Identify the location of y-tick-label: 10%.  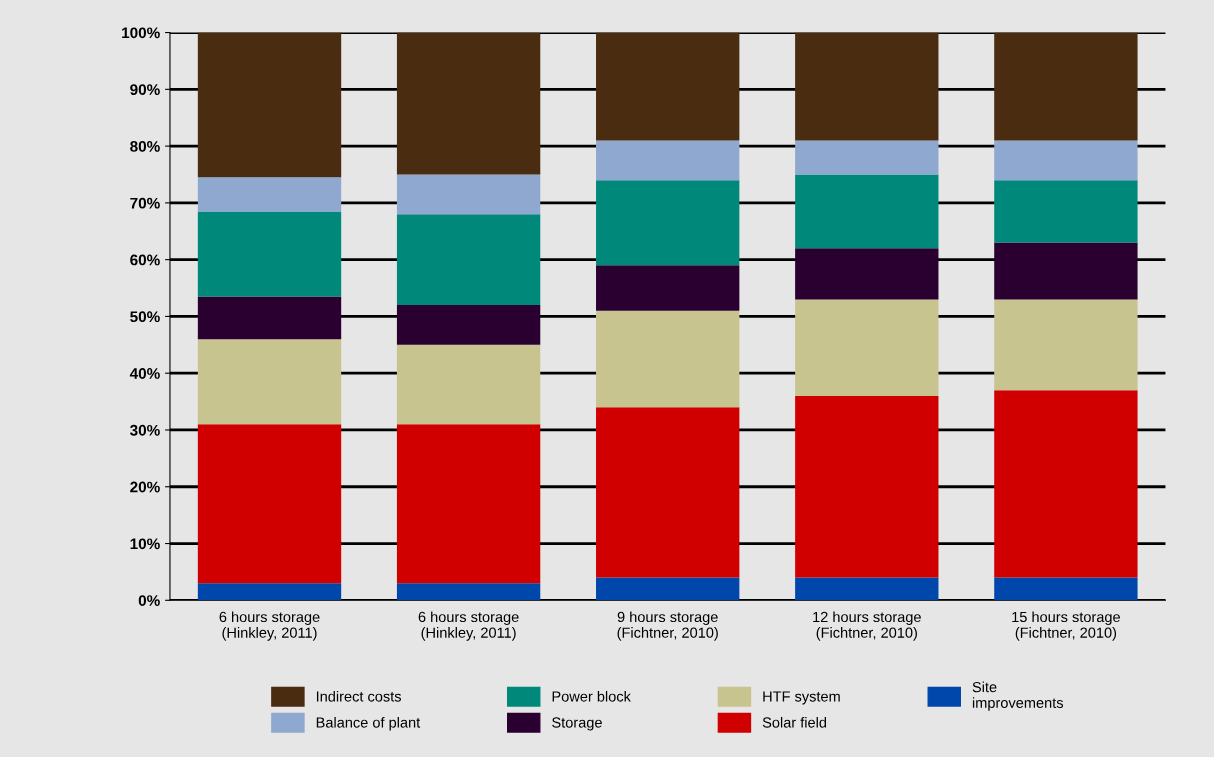
(145, 544).